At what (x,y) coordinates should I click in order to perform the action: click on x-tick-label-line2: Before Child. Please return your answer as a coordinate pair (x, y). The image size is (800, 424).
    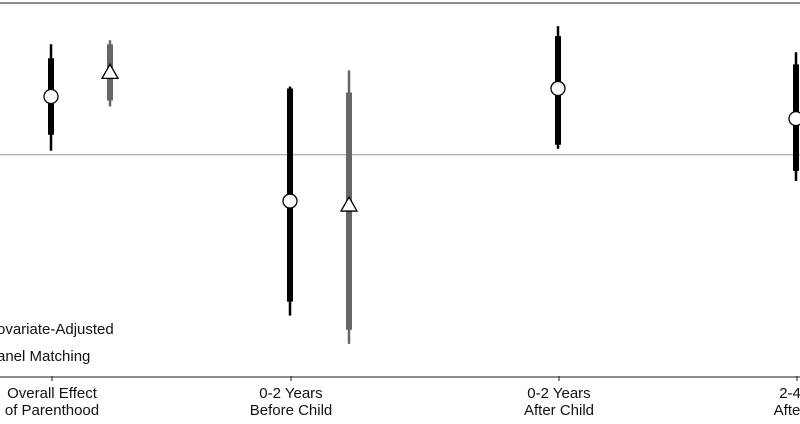
    Looking at the image, I should click on (291, 410).